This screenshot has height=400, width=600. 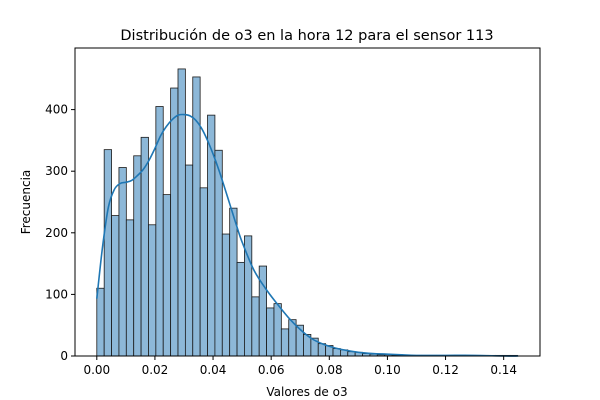 I want to click on y-axis-ticks: 0 100 200 300 400, so click(x=60, y=233).